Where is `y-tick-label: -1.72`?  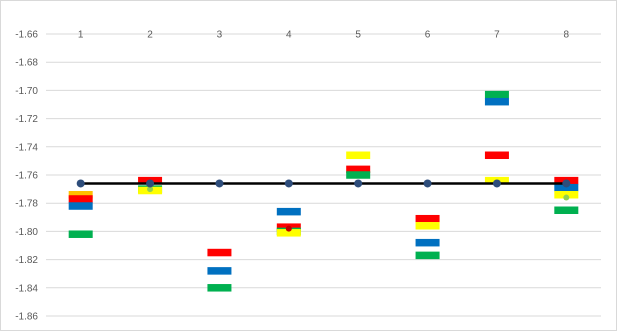 y-tick-label: -1.72 is located at coordinates (26, 119).